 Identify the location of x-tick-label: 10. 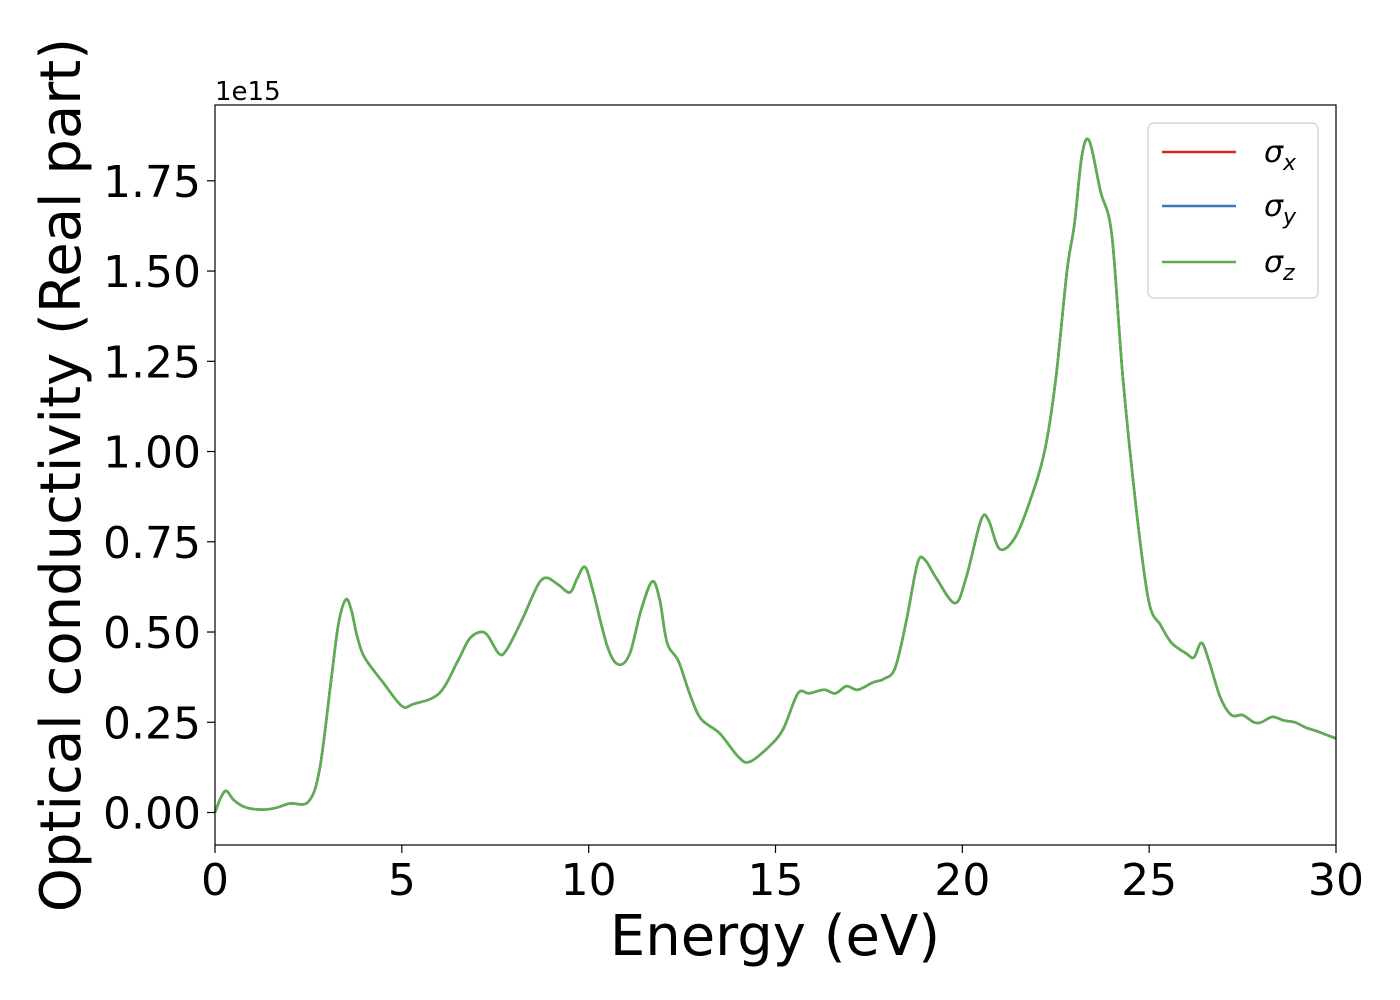
(589, 880).